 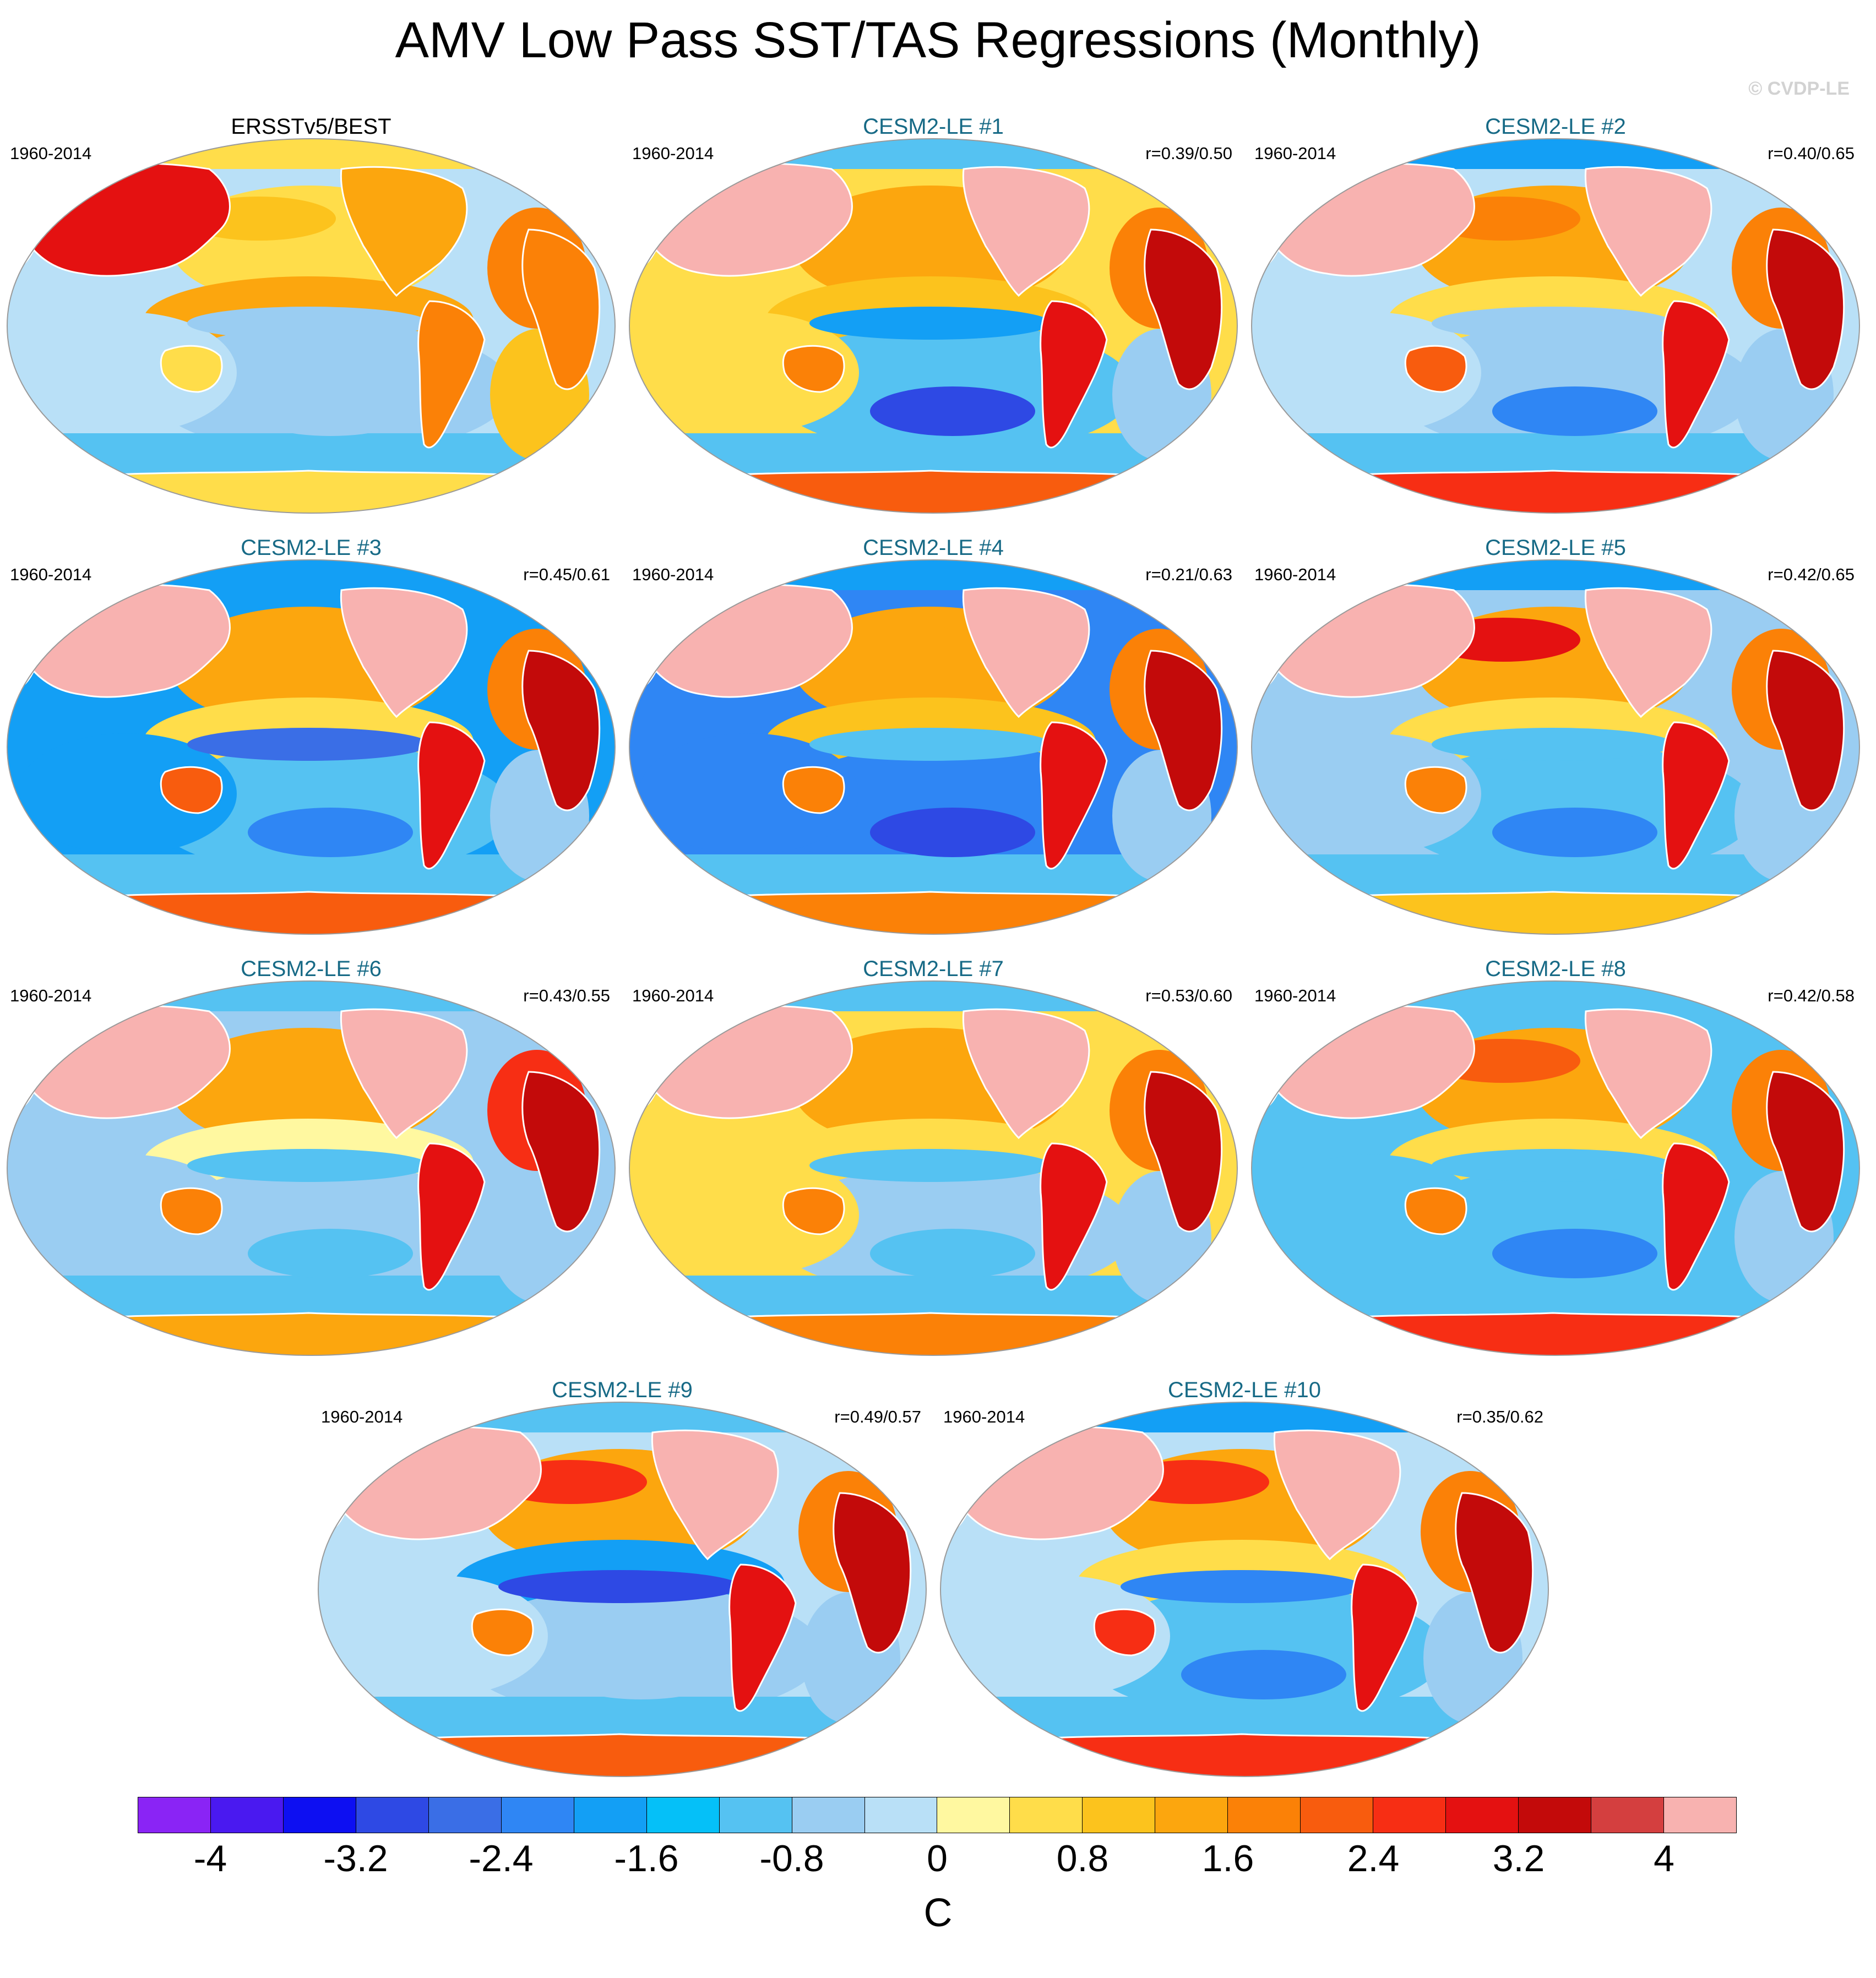 What do you see at coordinates (567, 995) in the screenshot?
I see `panel-pattern-correlation: r=0.43/0.55` at bounding box center [567, 995].